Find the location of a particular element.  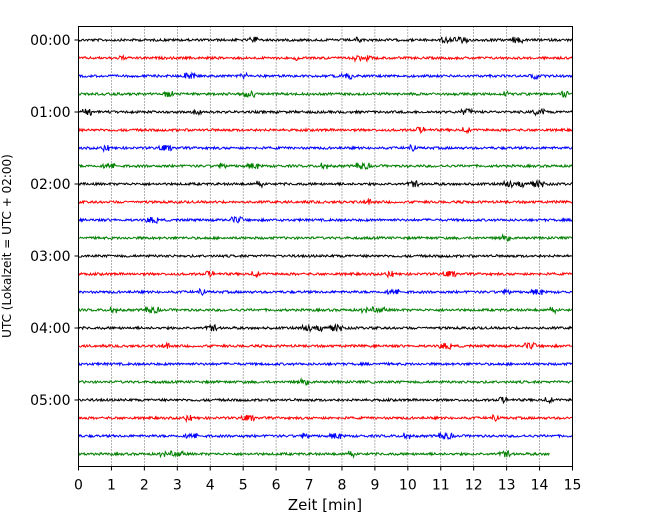

x-axis: 0 1 2 3 4 5 6 7 8 9 10 11 12 13 14 15 is located at coordinates (328, 480).